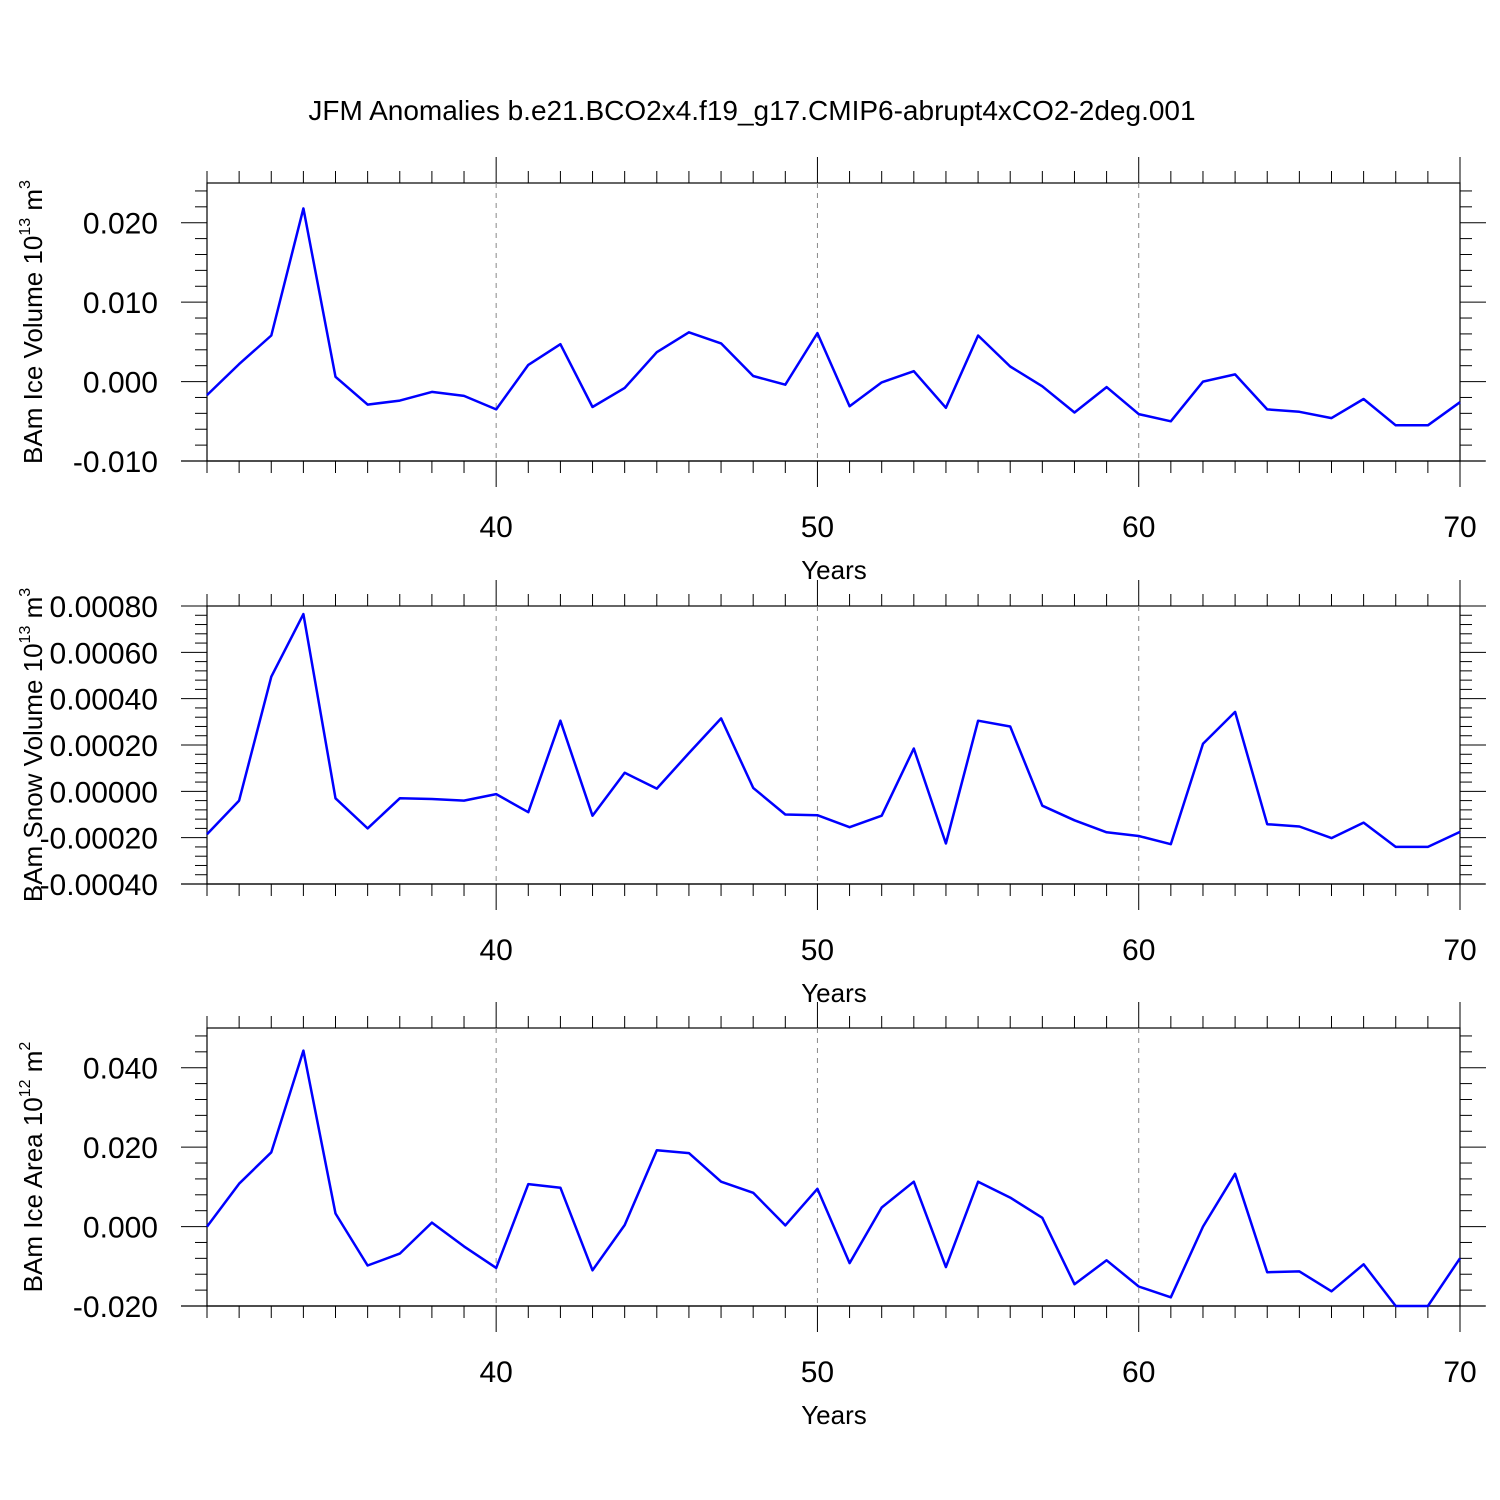 This screenshot has height=1500, width=1500. What do you see at coordinates (104, 607) in the screenshot?
I see `y-tick-label: 0.00080` at bounding box center [104, 607].